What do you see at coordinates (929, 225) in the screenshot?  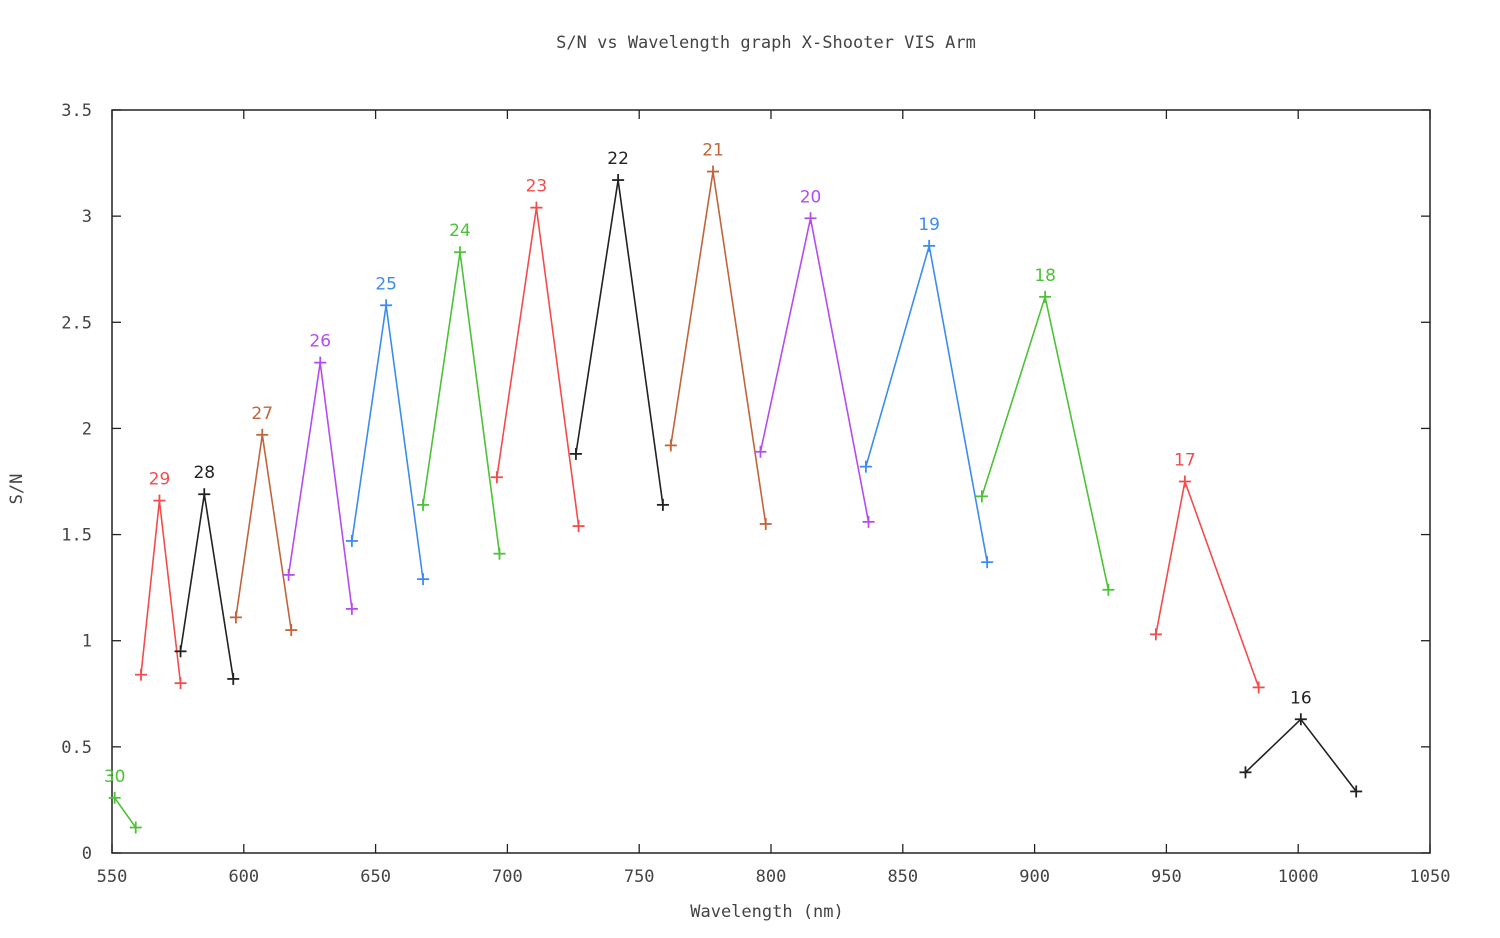 I see `series-label: 19` at bounding box center [929, 225].